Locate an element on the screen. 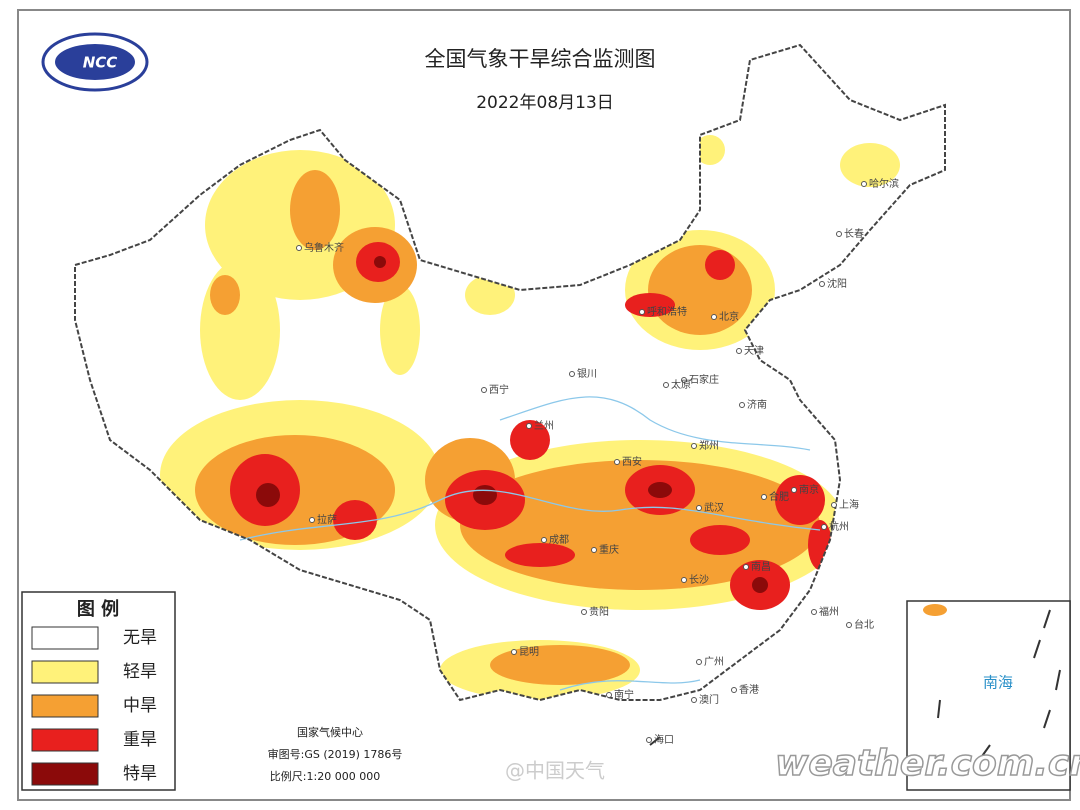 The width and height of the screenshot is (1080, 810). city-label: 福州 is located at coordinates (829, 611).